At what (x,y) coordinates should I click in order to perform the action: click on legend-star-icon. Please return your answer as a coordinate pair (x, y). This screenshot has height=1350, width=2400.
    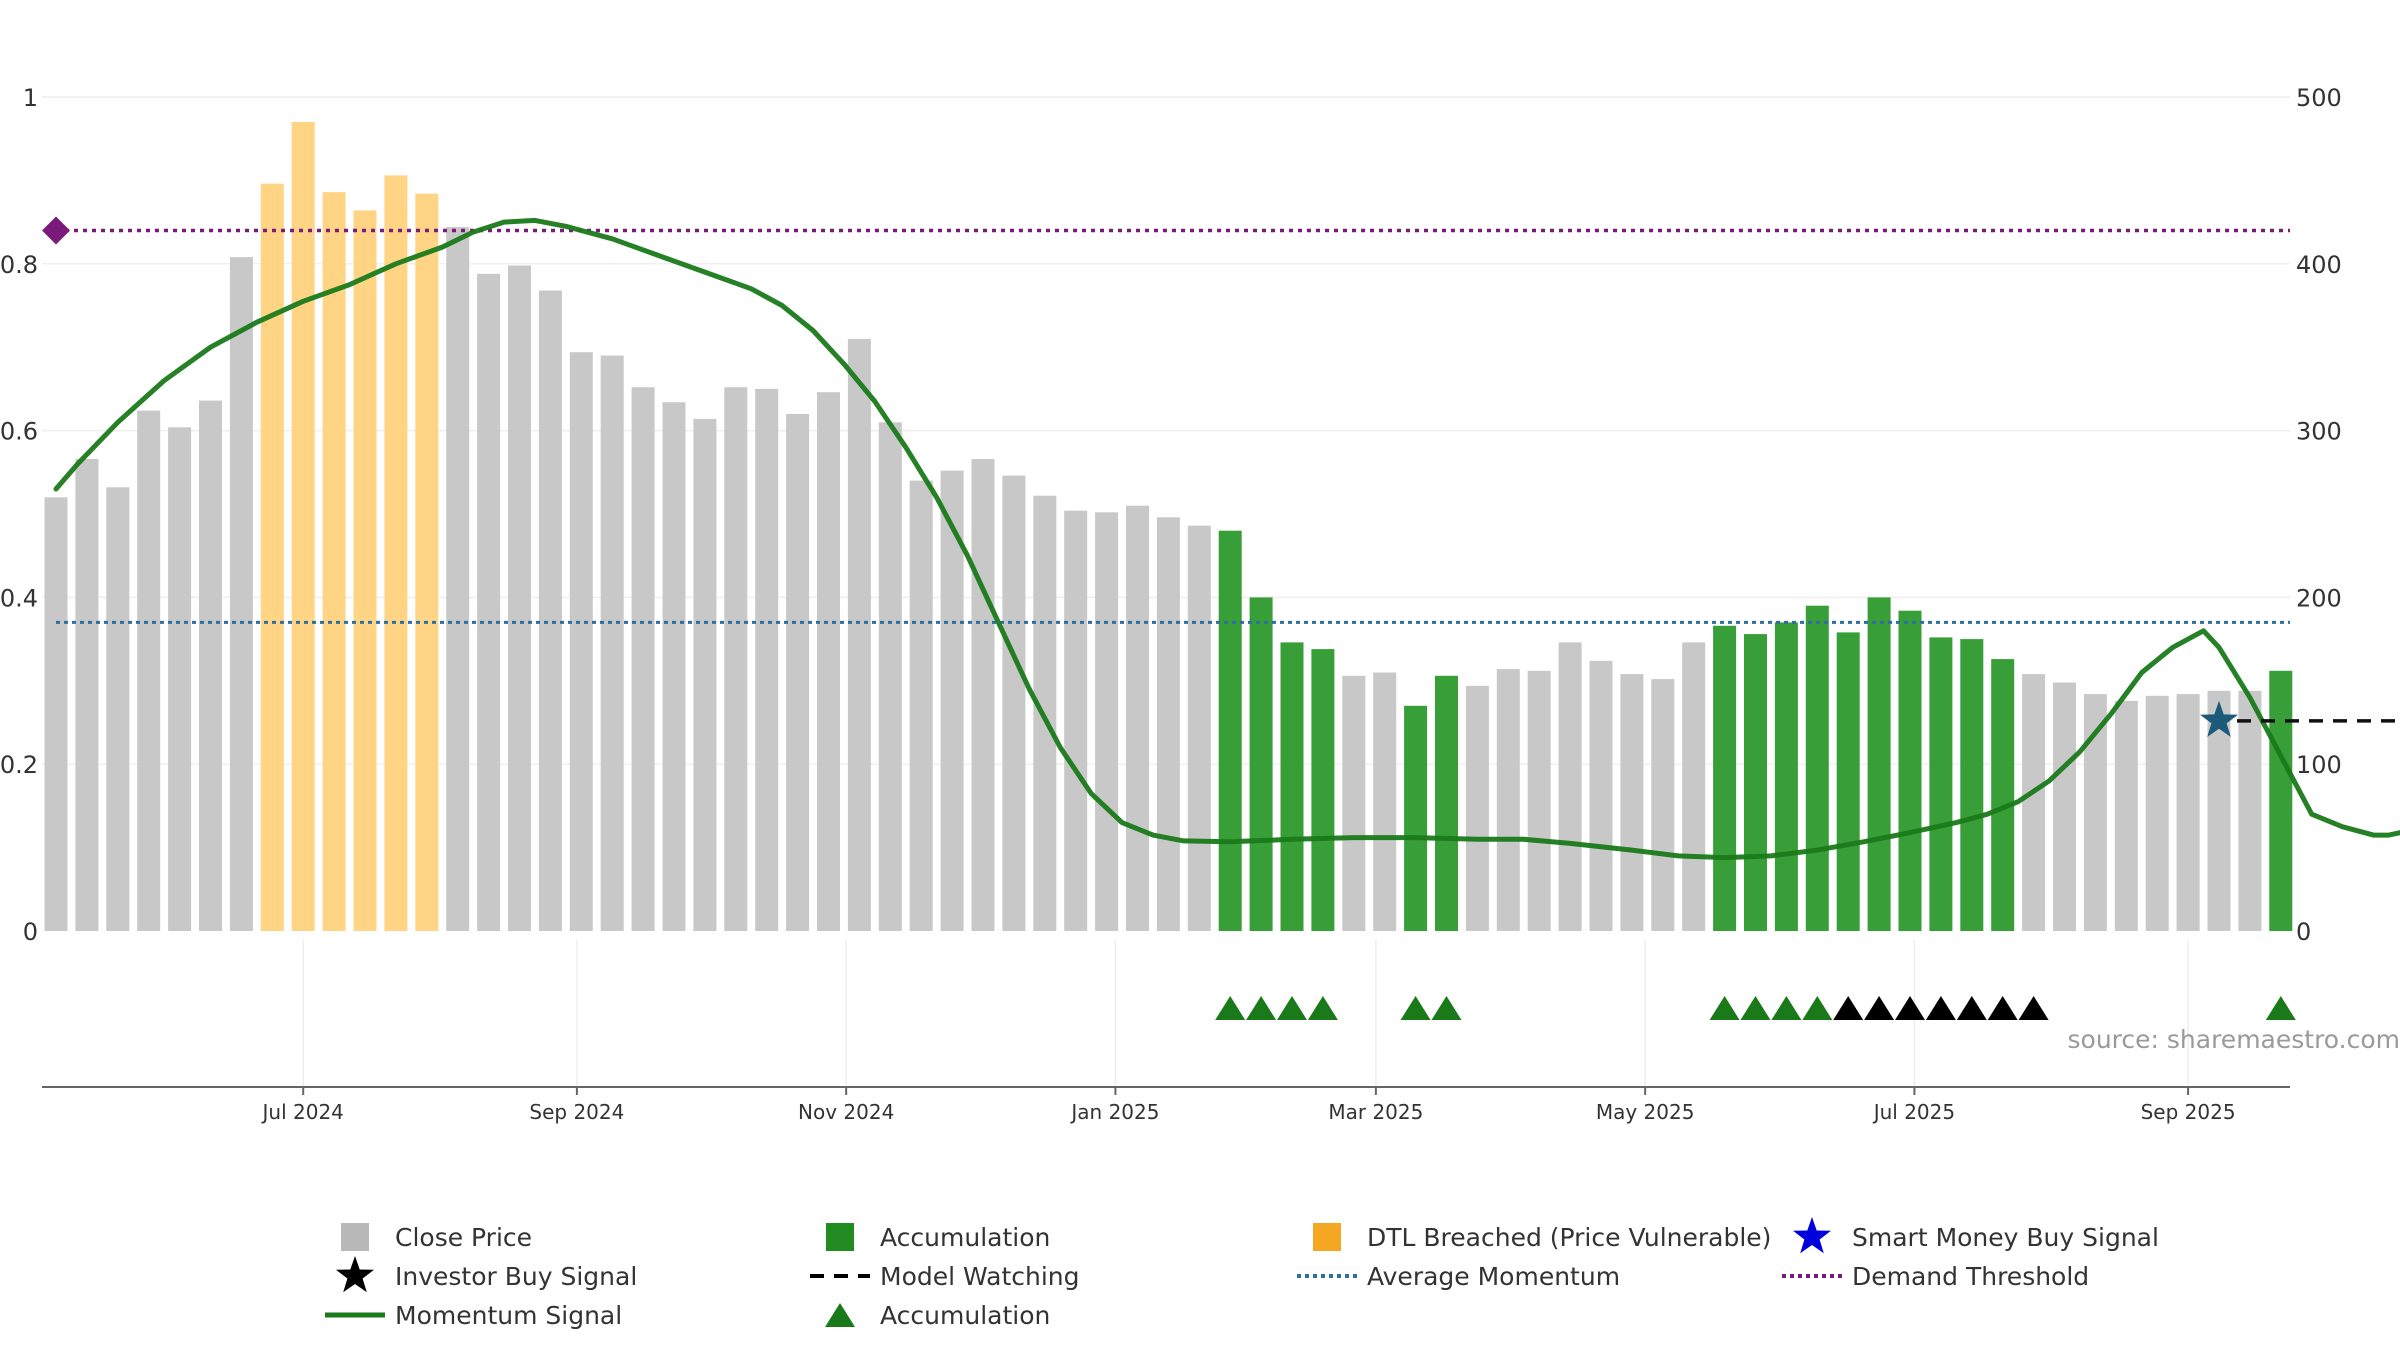
    Looking at the image, I should click on (1812, 1235).